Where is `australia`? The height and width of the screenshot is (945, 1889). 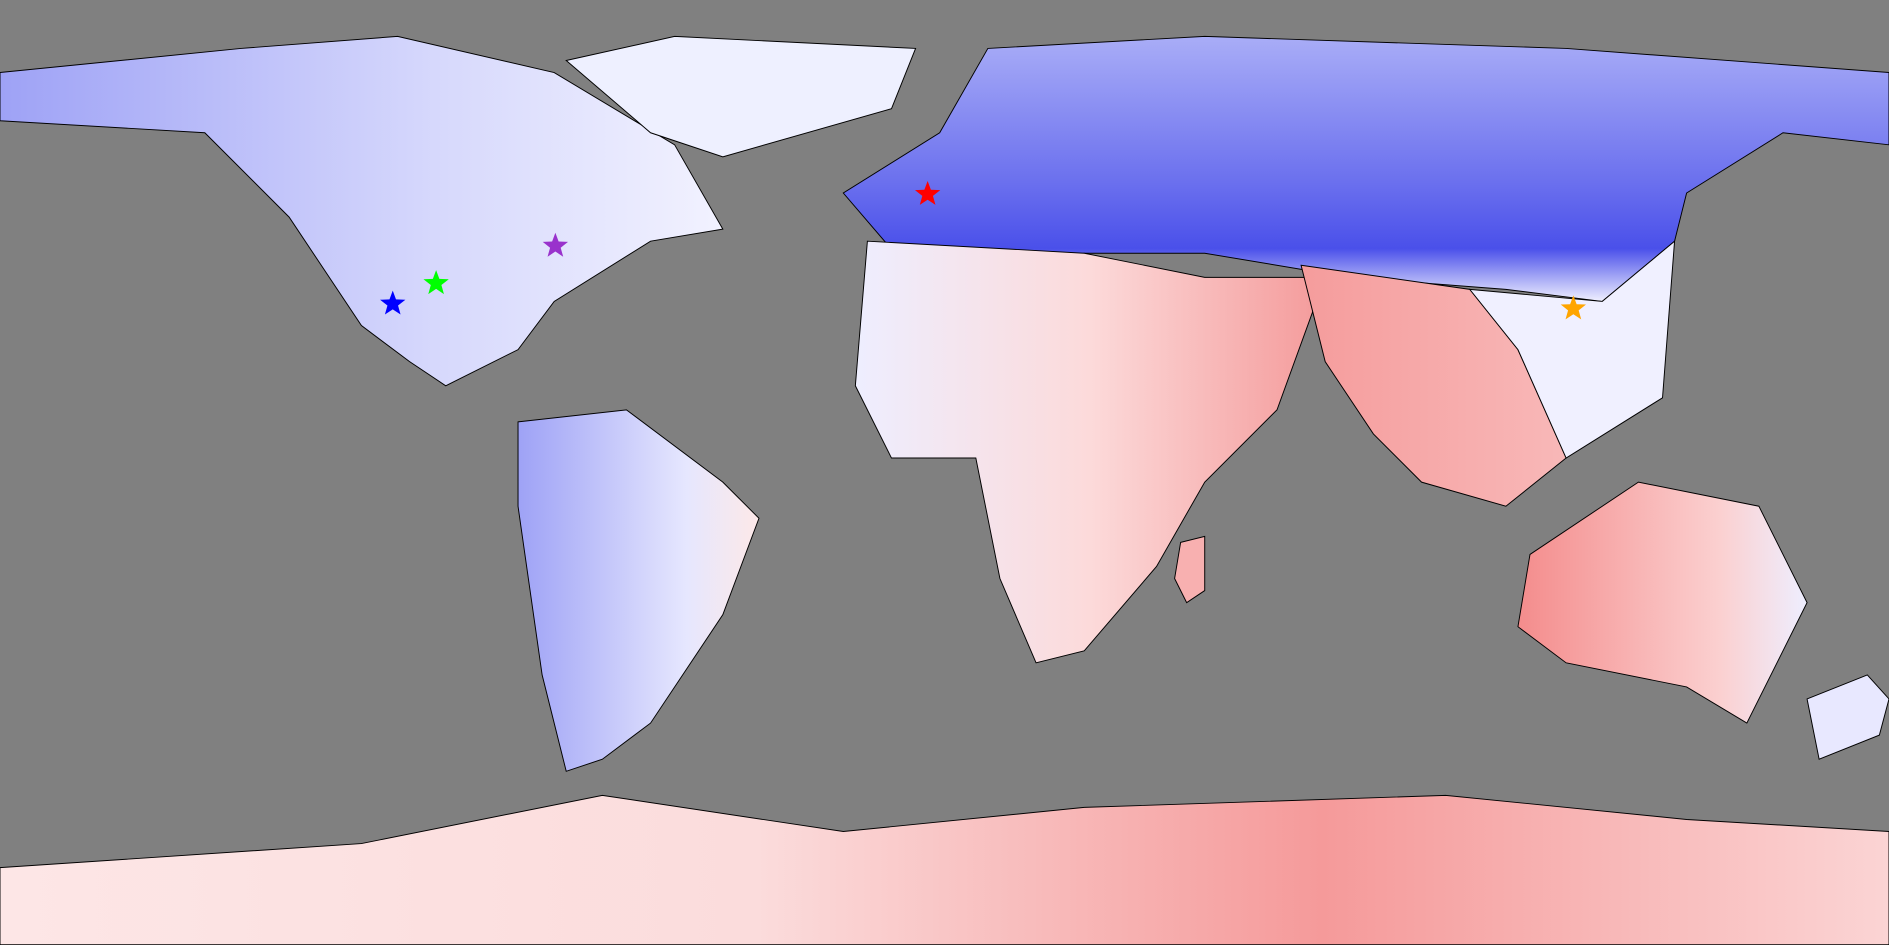 australia is located at coordinates (1662, 602).